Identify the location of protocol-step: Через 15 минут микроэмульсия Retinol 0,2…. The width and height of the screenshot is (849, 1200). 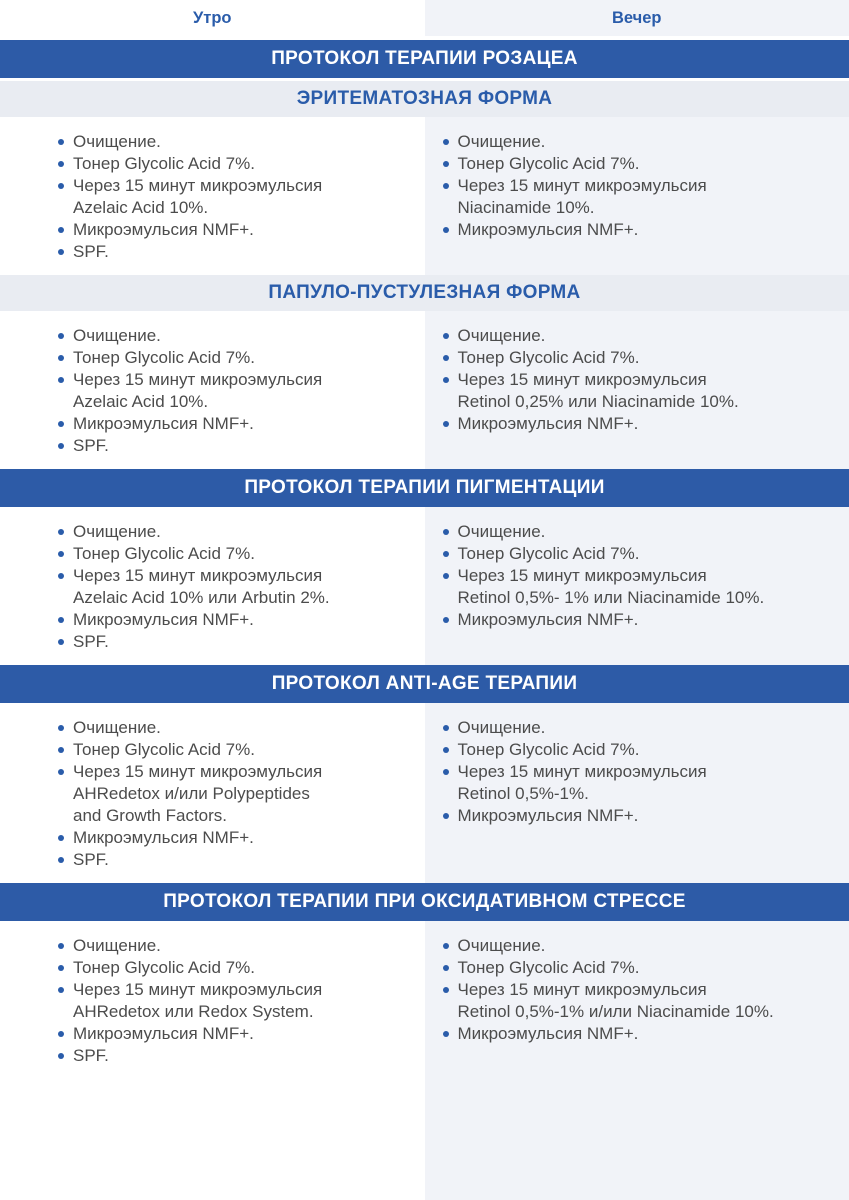
(639, 391).